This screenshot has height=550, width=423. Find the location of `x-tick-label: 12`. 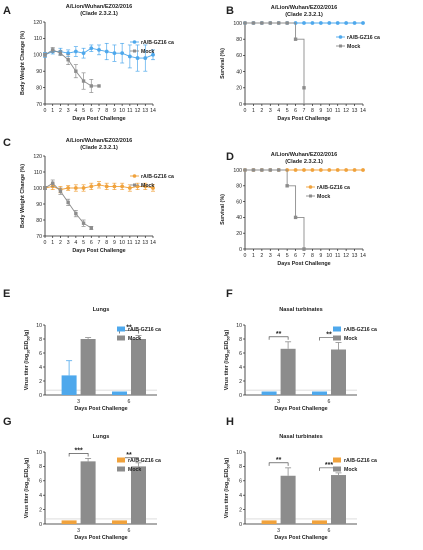

x-tick-label: 12 is located at coordinates (138, 243).